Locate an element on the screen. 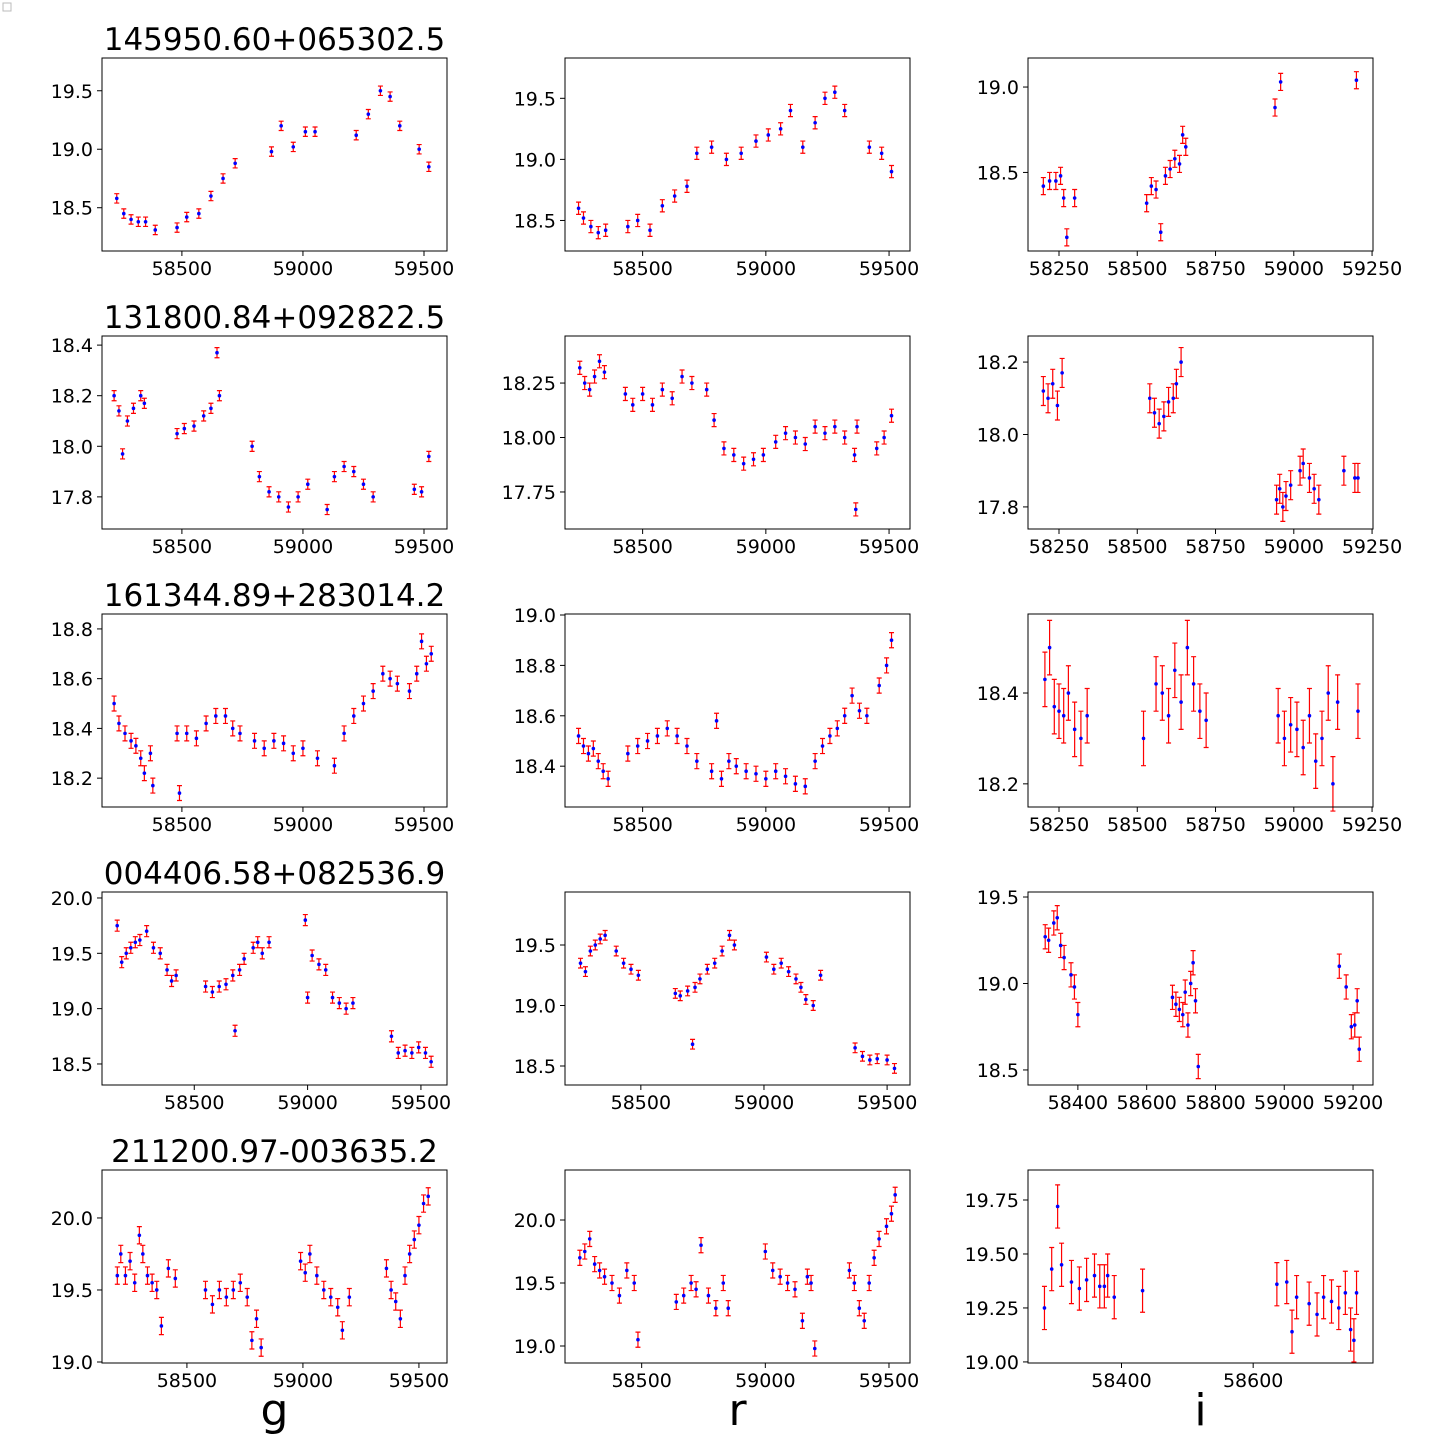 The image size is (1440, 1440). panel-title: 004406.58+082536.9 is located at coordinates (275, 874).